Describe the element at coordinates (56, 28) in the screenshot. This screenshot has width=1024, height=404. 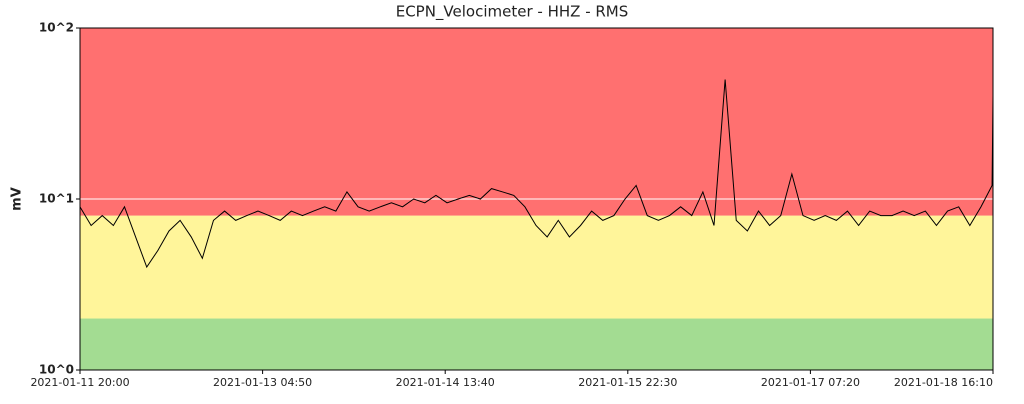
I see `y-tick-label: 10^2` at that location.